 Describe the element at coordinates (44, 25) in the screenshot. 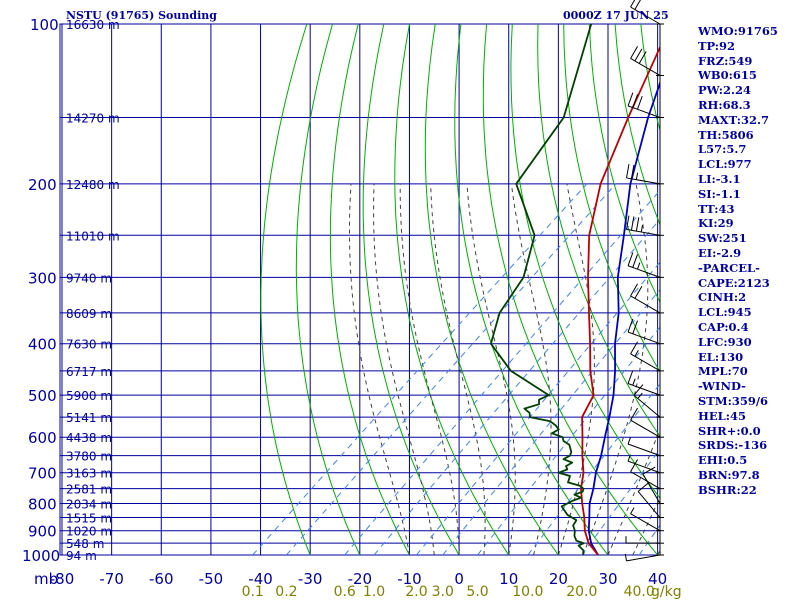

I see `pressure-tick-label: 100` at that location.